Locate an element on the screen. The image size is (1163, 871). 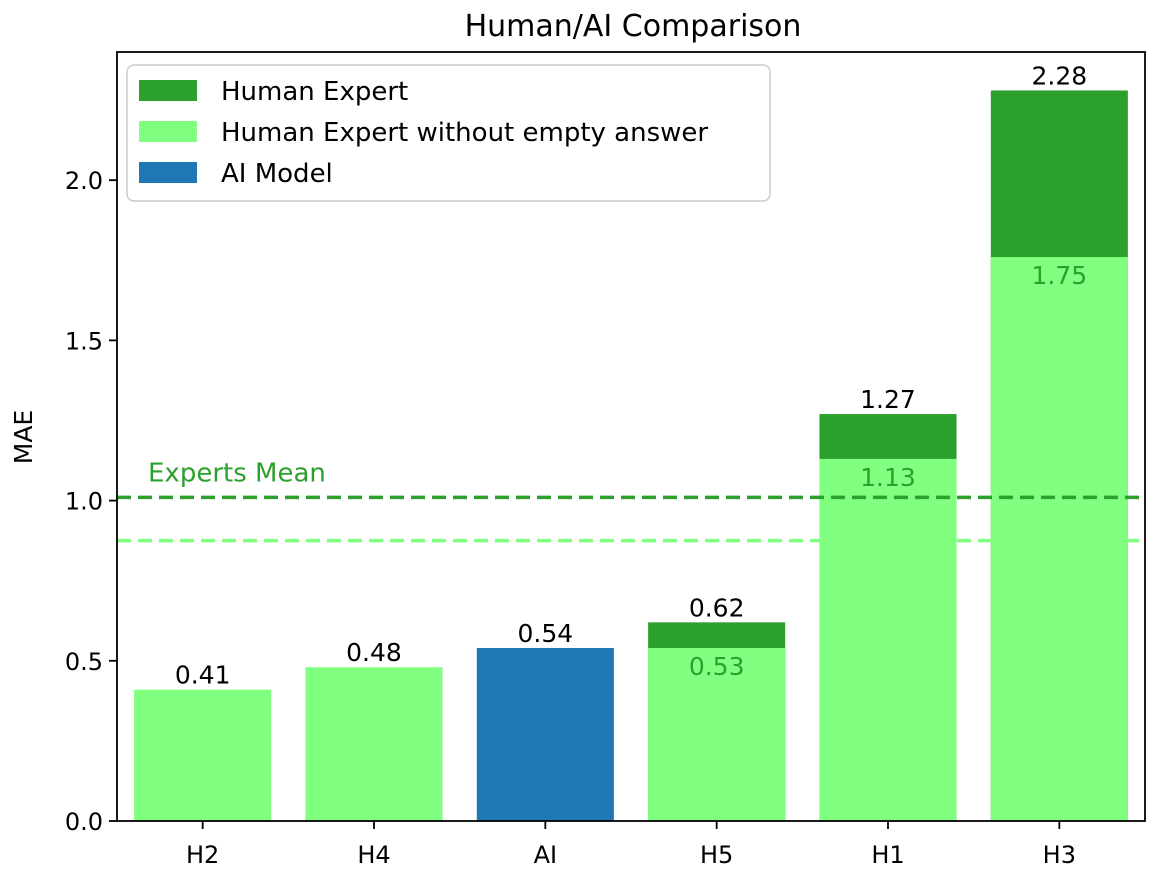
bar-human-expert-no-empty-H4 is located at coordinates (374, 744).